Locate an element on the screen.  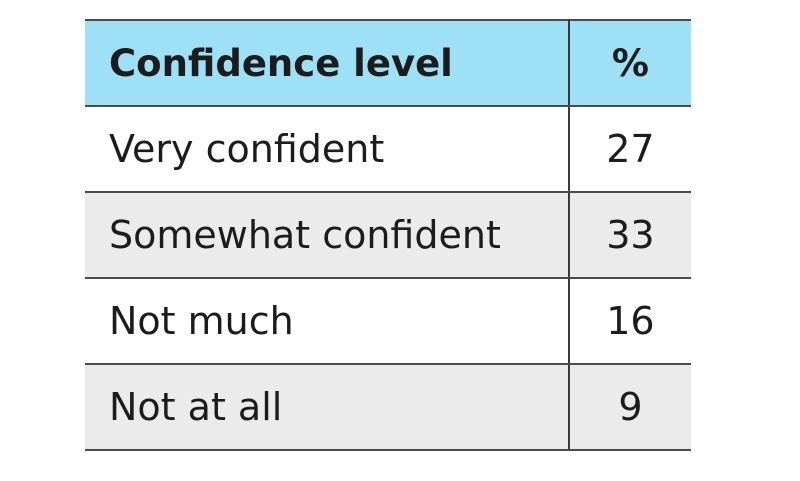
header-percent: % is located at coordinates (629, 63).